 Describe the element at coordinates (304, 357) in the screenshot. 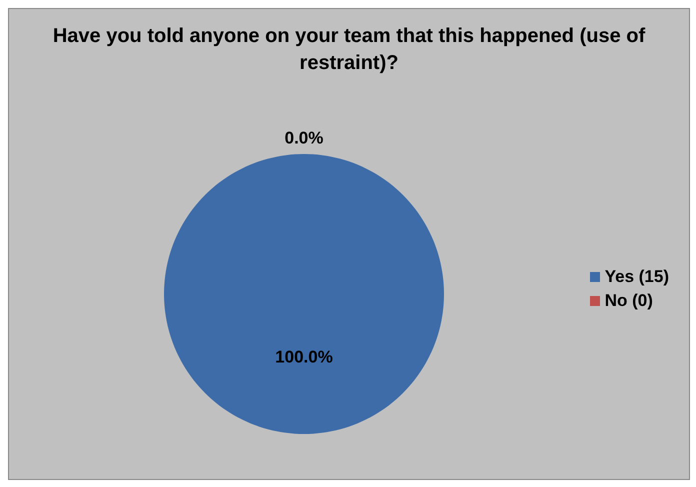

I see `data-label: 100.0%` at that location.